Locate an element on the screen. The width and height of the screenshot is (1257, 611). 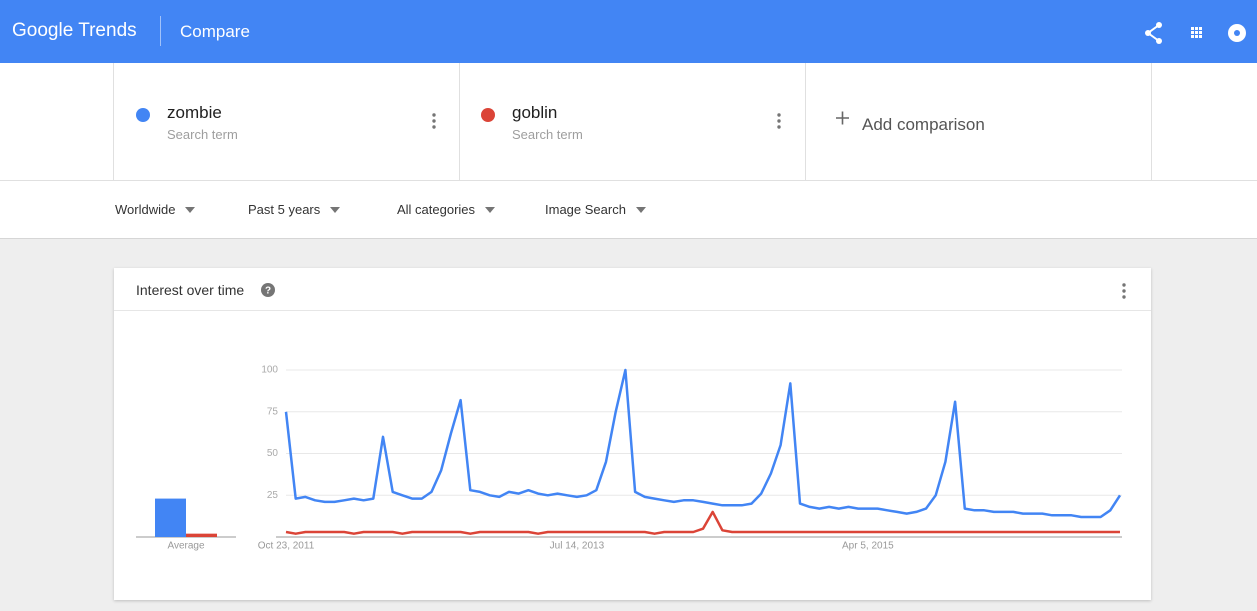
line-series is located at coordinates (702, 522).